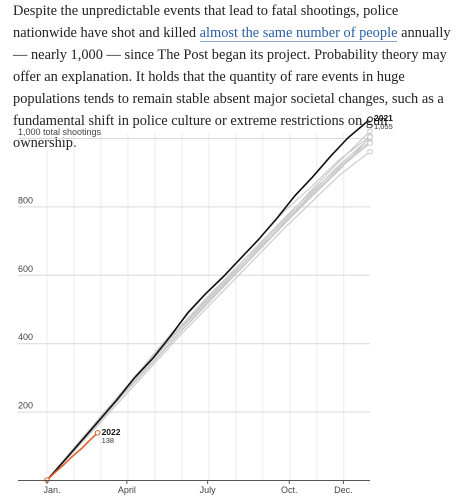 The height and width of the screenshot is (499, 457). I want to click on y-tick-label: 200, so click(25, 406).